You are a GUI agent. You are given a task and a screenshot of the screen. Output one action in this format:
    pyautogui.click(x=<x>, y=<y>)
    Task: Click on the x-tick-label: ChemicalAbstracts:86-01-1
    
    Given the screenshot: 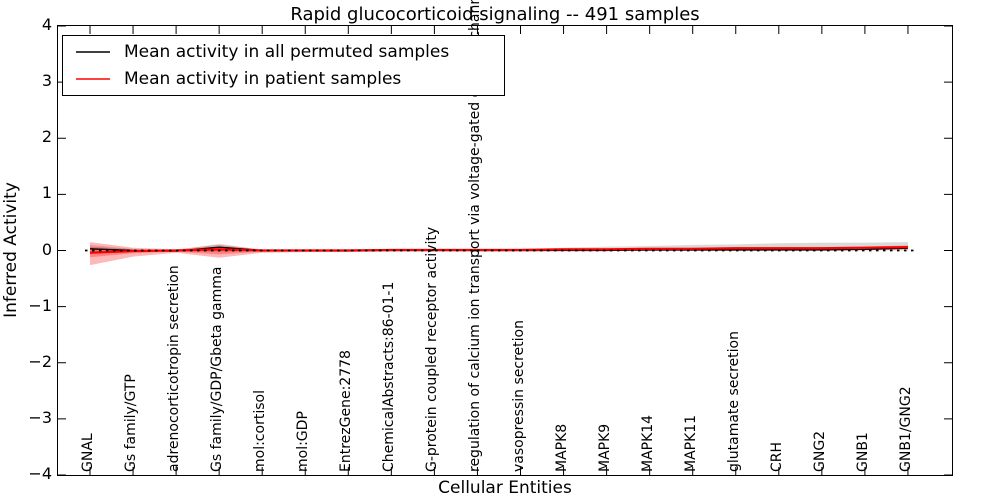 What is the action you would take?
    pyautogui.click(x=389, y=376)
    